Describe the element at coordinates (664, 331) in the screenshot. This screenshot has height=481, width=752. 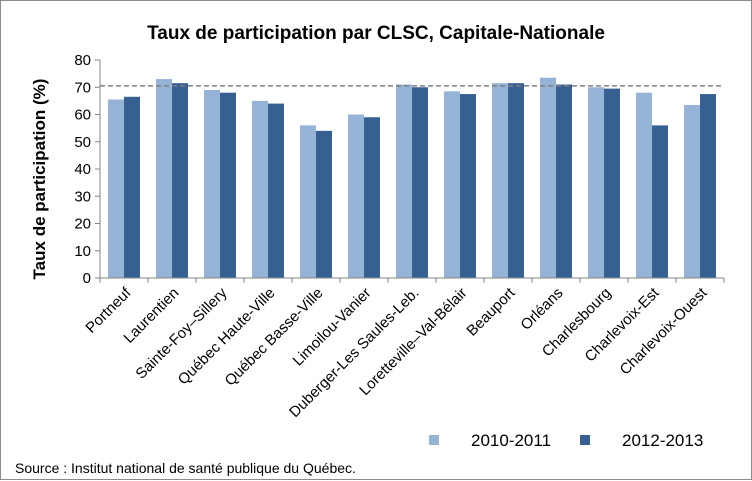
I see `x-tick-label: Charlevoix-Ouest` at that location.